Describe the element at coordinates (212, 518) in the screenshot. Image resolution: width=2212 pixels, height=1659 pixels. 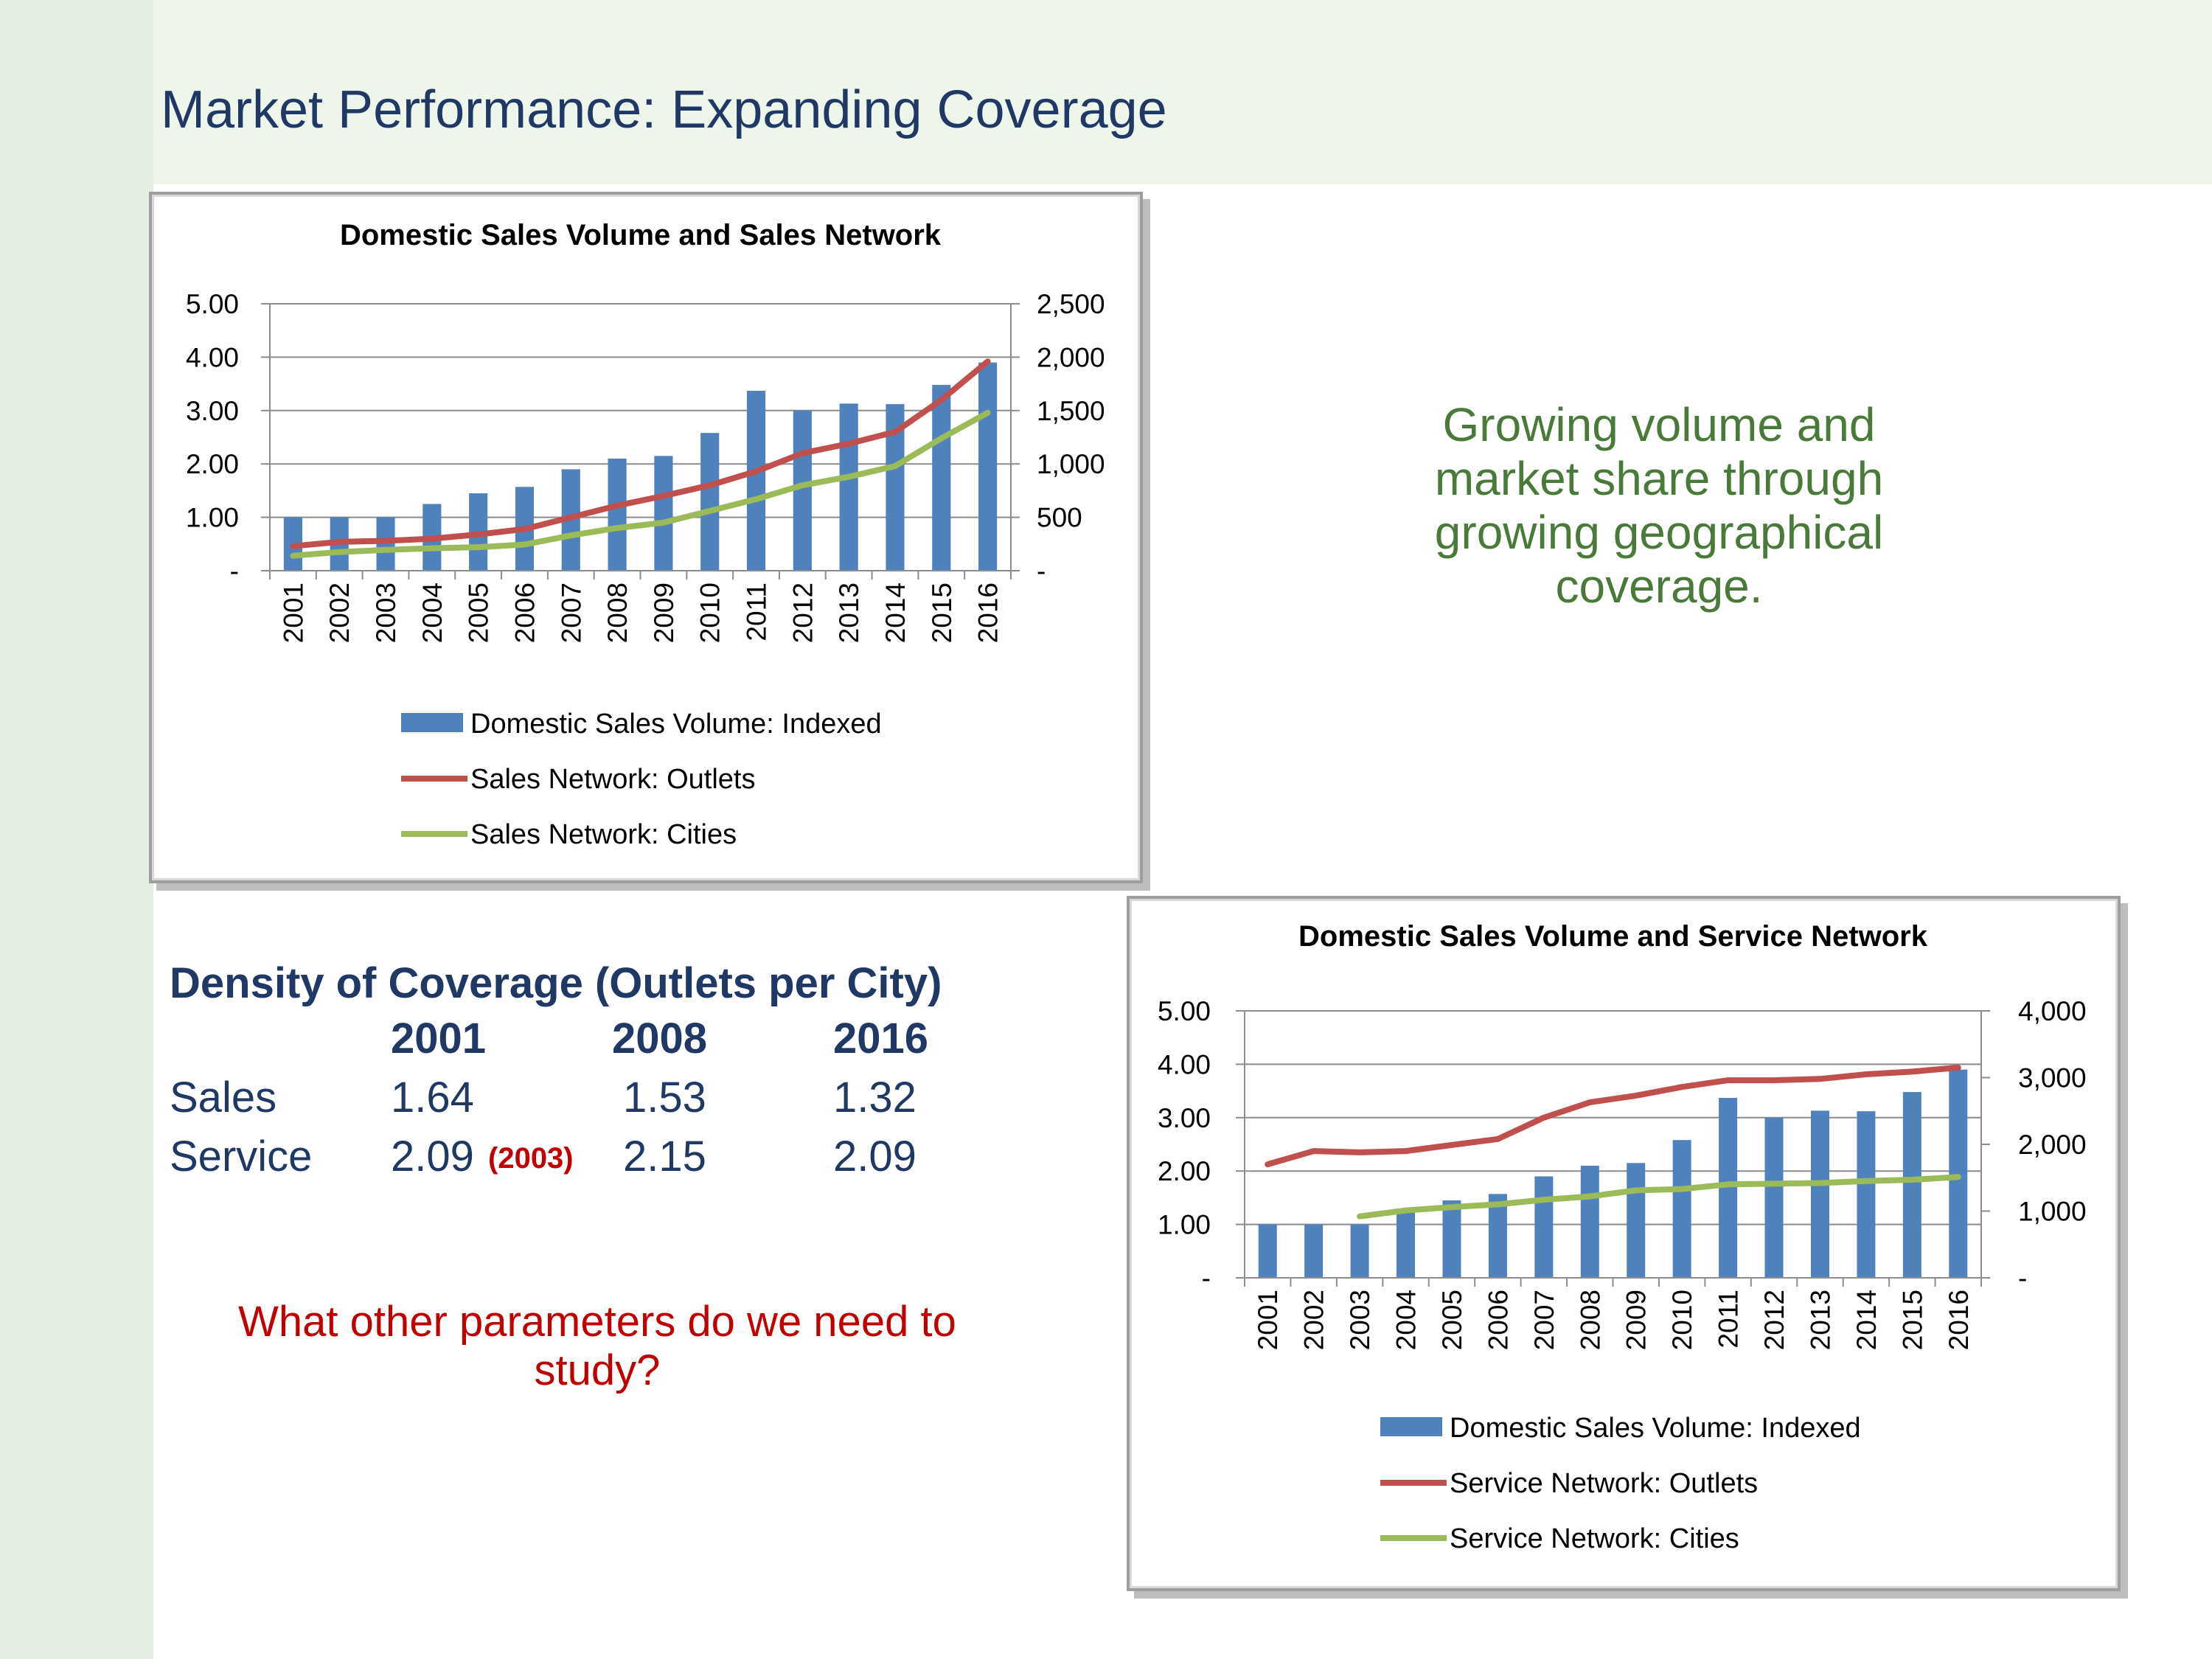
I see `y-left-tick-label: 1.00` at that location.